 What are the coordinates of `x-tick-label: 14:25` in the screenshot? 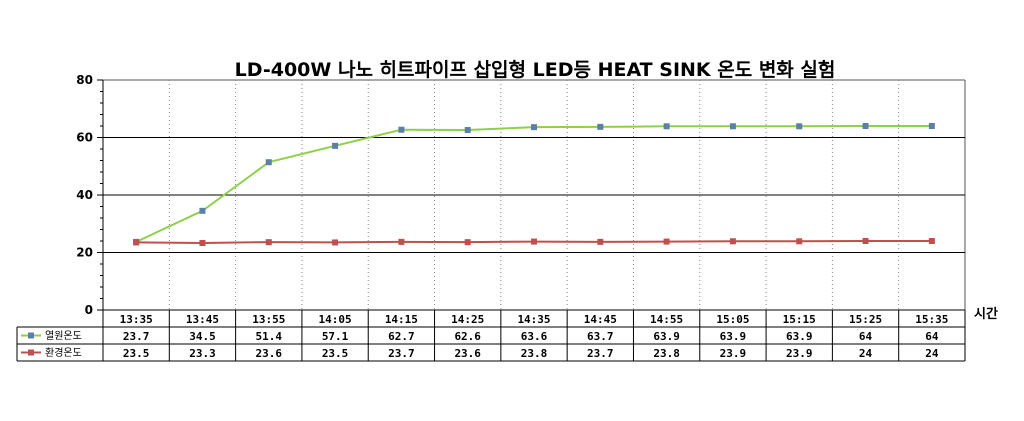 It's located at (467, 319).